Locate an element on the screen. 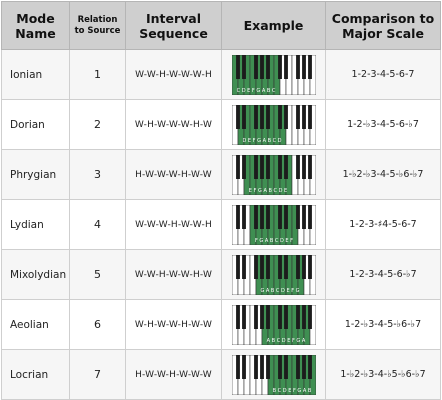 The height and width of the screenshot is (400, 442). piano-keyboard-illustration: E F G A B C D E is located at coordinates (273, 174).